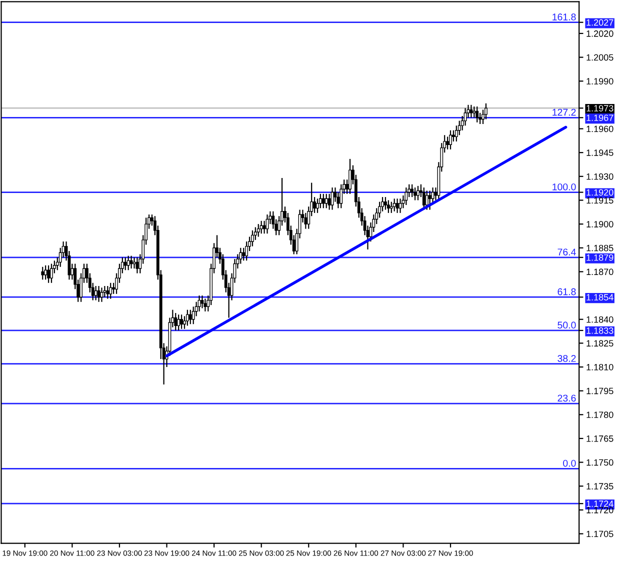 The image size is (620, 563). Describe the element at coordinates (600, 57) in the screenshot. I see `y-tick-label: 1.2005` at that location.